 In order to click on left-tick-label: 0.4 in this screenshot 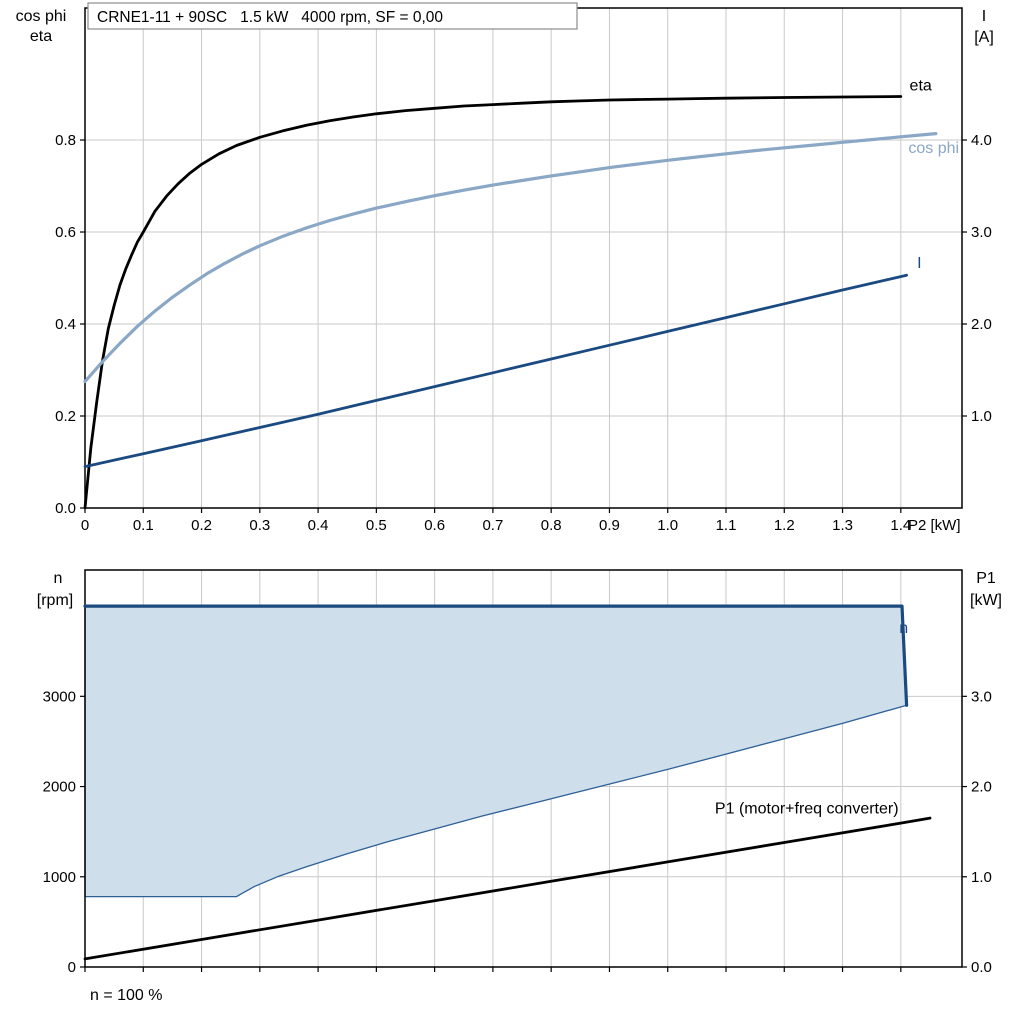, I will do `click(65, 324)`.